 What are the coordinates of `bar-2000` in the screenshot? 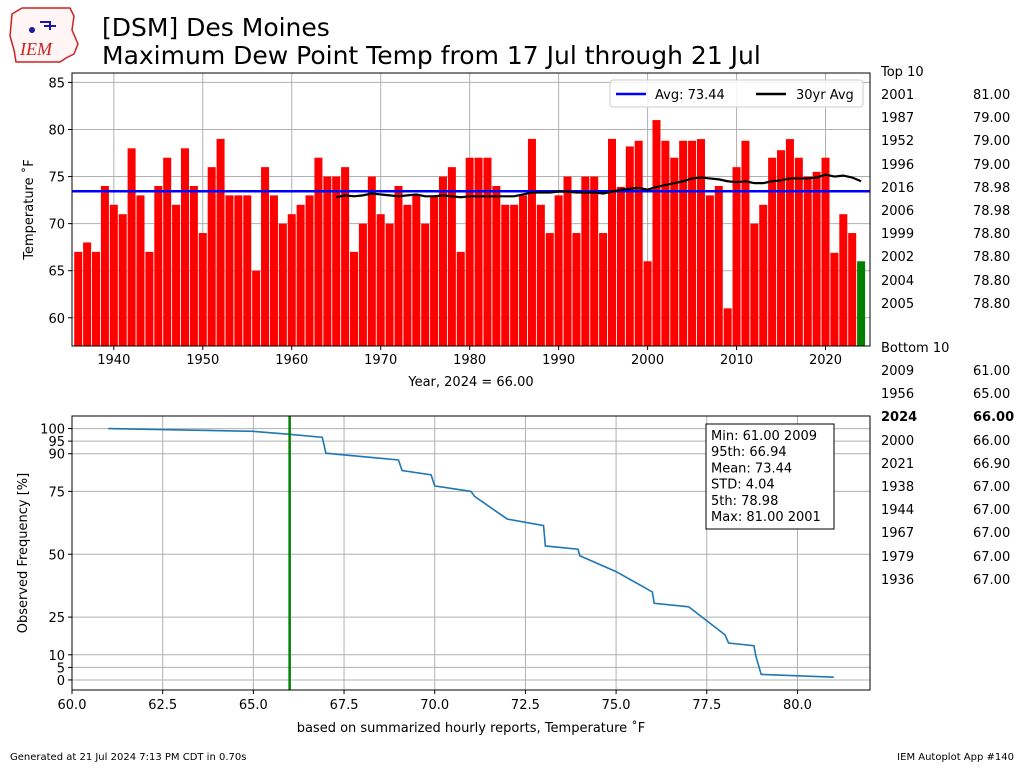 It's located at (647, 303).